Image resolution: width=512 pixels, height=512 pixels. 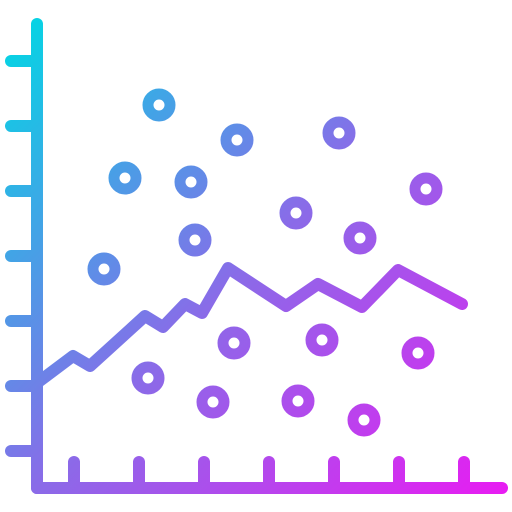 What do you see at coordinates (269, 475) in the screenshot?
I see `x-axis-ticks` at bounding box center [269, 475].